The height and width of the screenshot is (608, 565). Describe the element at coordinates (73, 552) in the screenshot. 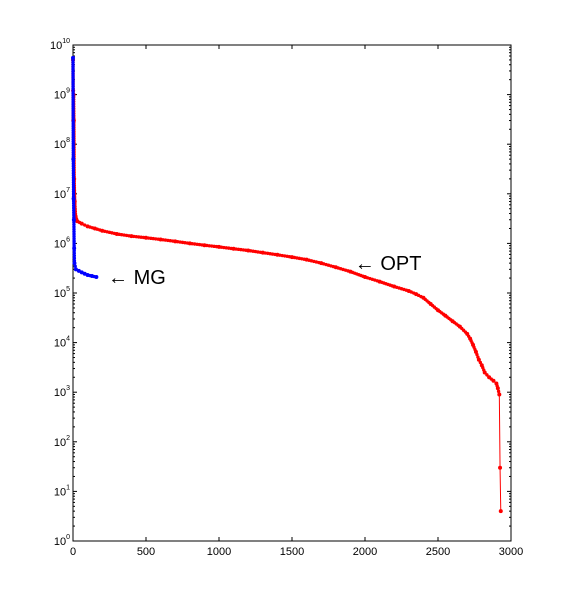

I see `x-tick-label: 0` at that location.